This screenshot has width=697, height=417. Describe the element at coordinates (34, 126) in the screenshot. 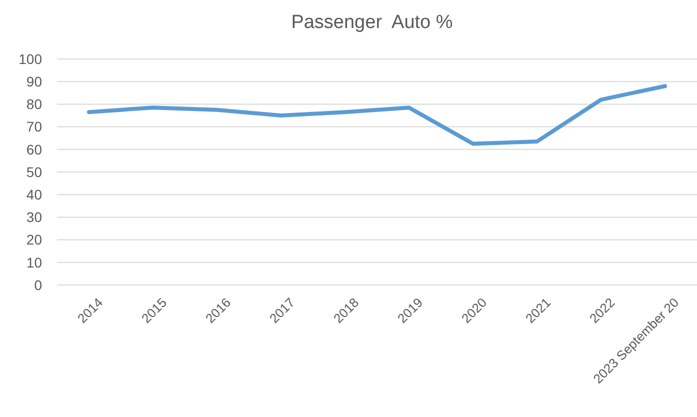

I see `y-tick-label: 70` at that location.